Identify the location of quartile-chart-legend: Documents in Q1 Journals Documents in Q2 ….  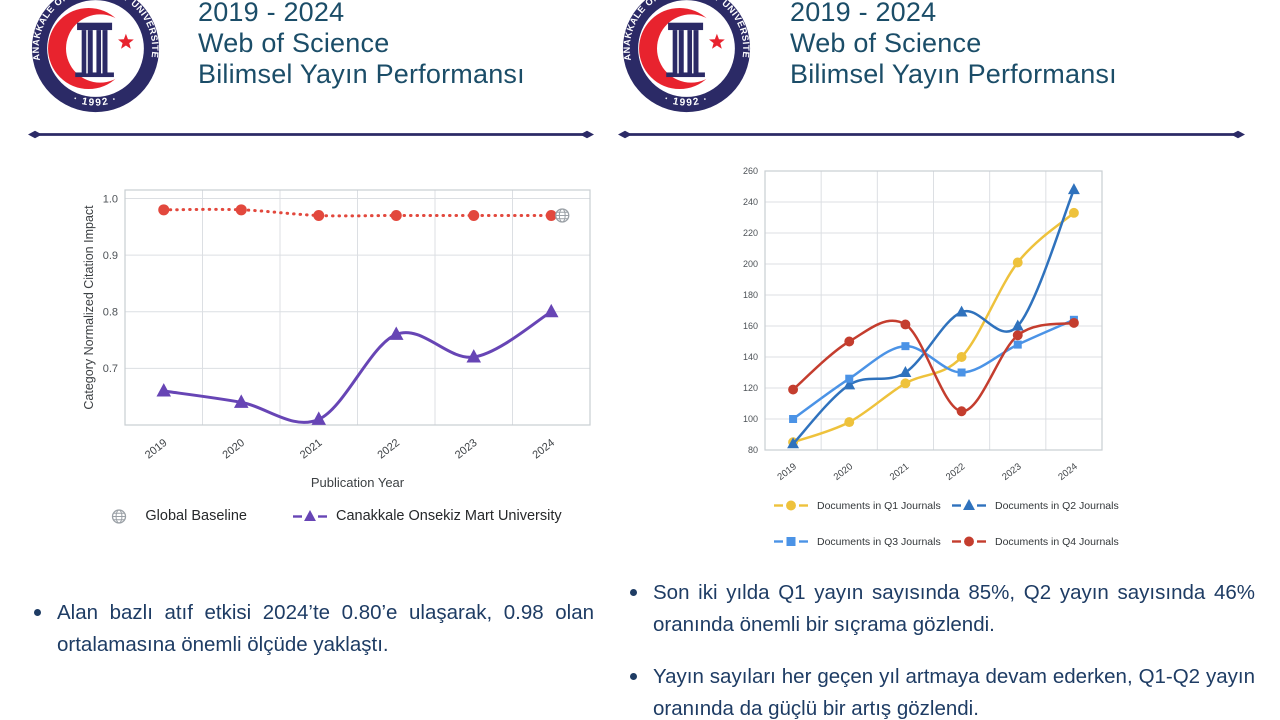
(945, 523).